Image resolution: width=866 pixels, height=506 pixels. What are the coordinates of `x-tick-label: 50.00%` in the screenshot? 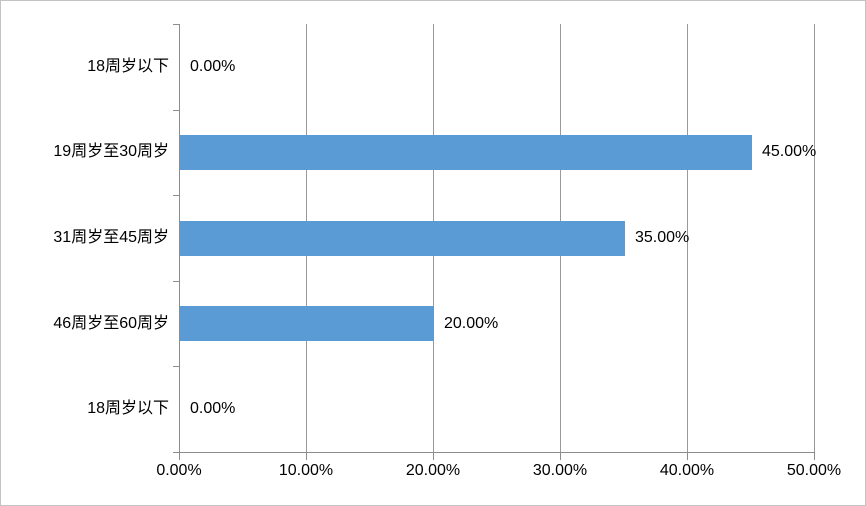 It's located at (814, 470).